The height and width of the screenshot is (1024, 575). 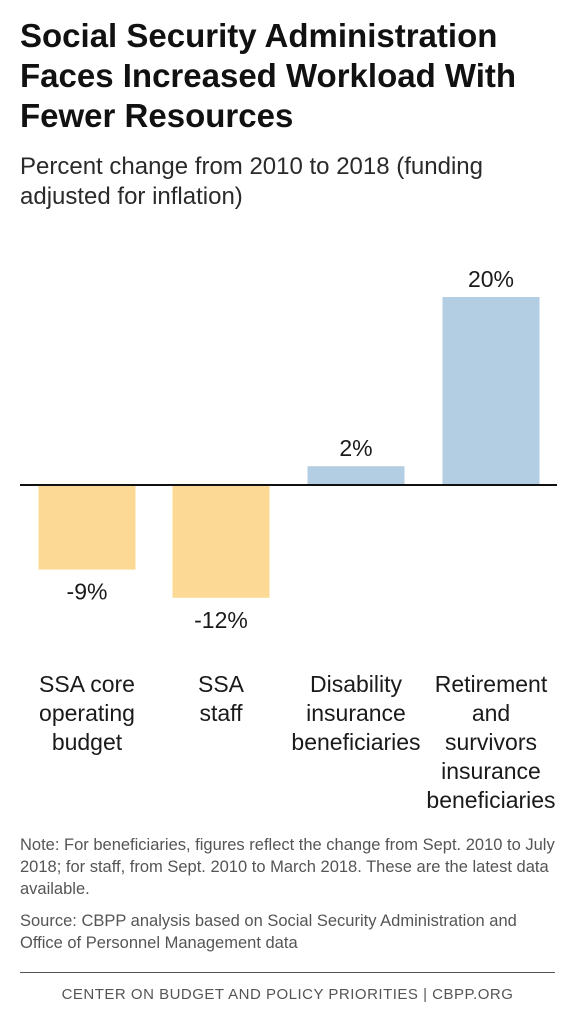 What do you see at coordinates (355, 448) in the screenshot?
I see `data-label-2: 2%` at bounding box center [355, 448].